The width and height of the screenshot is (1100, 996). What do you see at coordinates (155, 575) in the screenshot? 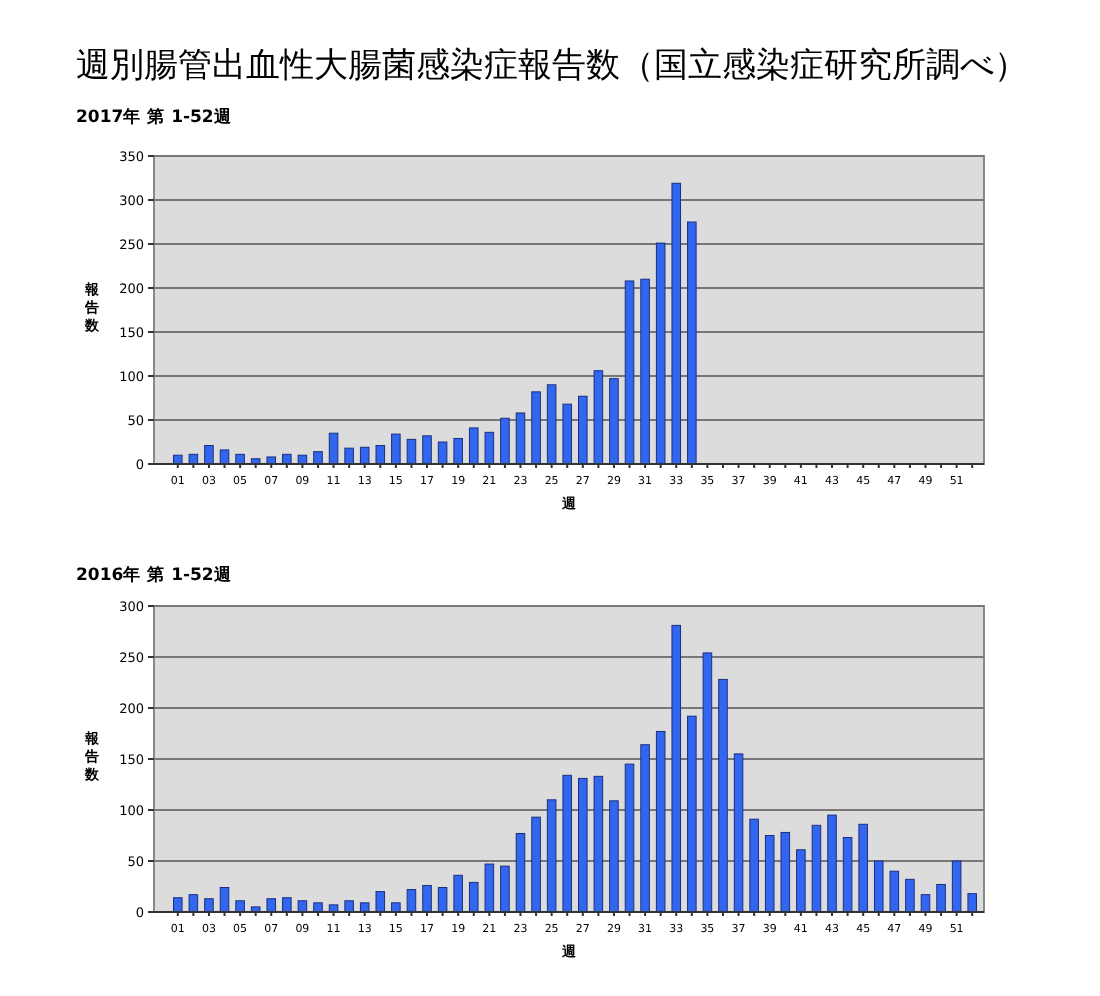
I see `chart-subtitle: 2016年 第 1-52週` at bounding box center [155, 575].